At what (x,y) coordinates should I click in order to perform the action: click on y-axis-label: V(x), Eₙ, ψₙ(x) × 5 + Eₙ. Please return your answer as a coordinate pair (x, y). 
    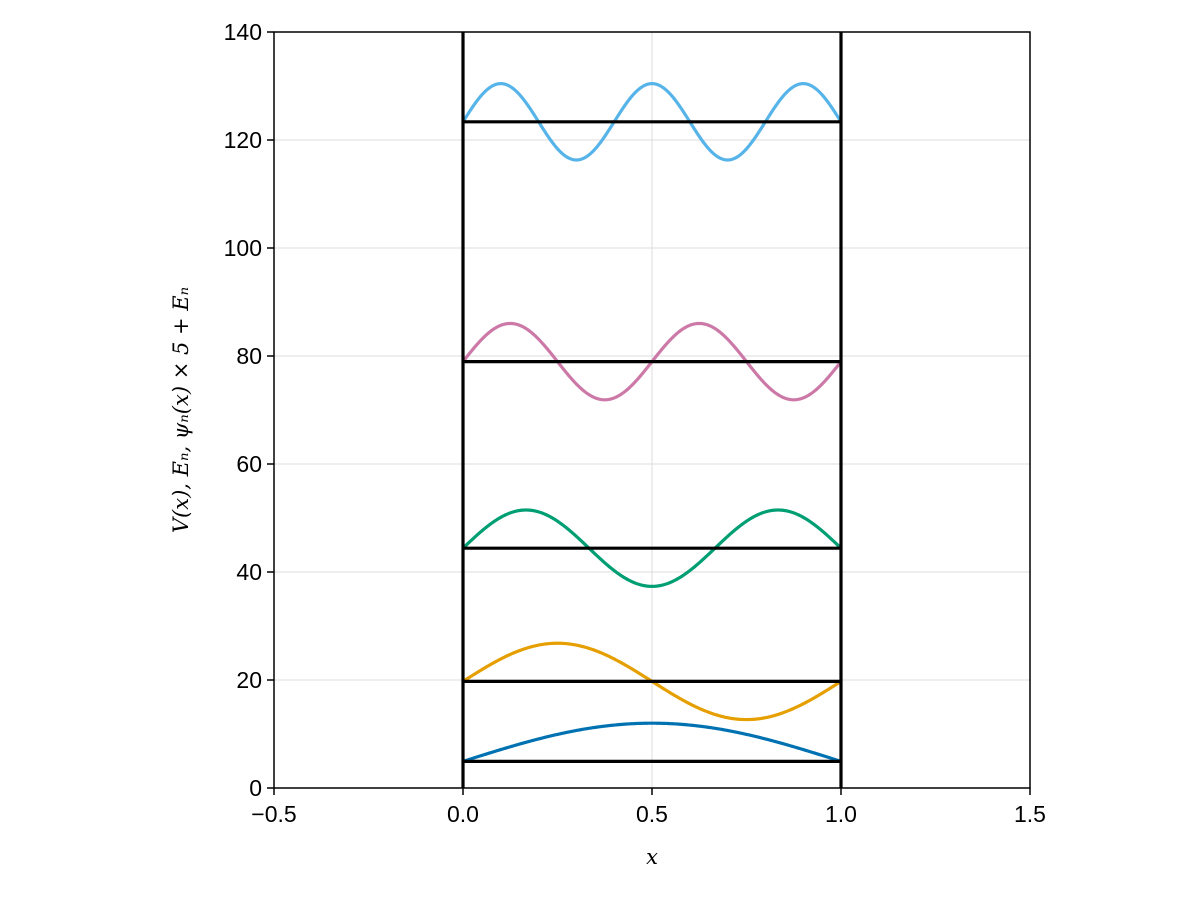
    Looking at the image, I should click on (181, 410).